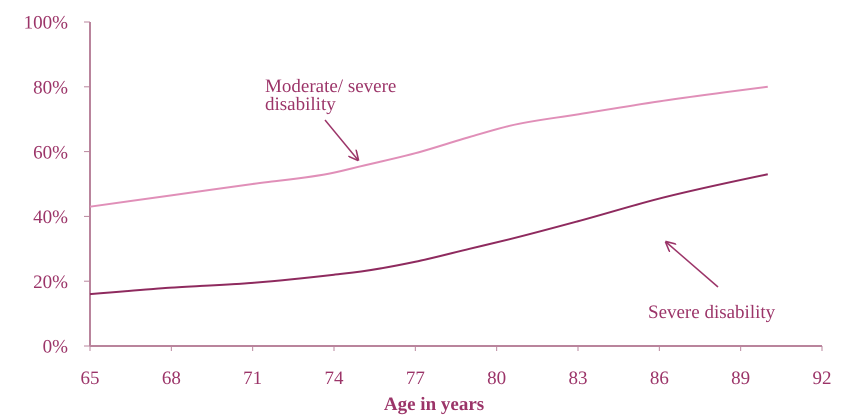 This screenshot has height=418, width=842. What do you see at coordinates (712, 312) in the screenshot?
I see `legend-label: Severe disability` at bounding box center [712, 312].